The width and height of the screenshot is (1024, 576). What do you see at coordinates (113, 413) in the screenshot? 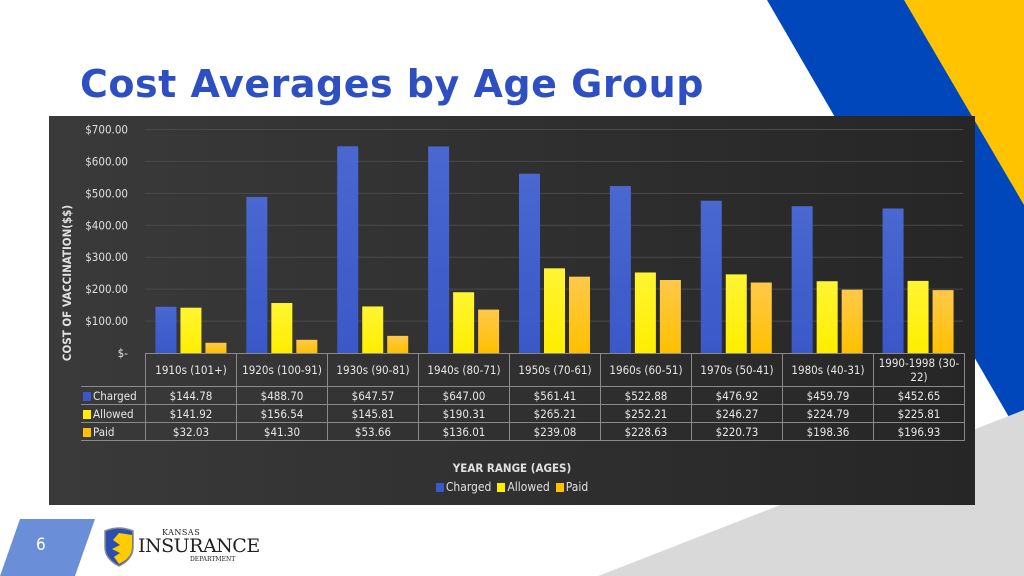
I see `series-label: Allowed` at bounding box center [113, 413].